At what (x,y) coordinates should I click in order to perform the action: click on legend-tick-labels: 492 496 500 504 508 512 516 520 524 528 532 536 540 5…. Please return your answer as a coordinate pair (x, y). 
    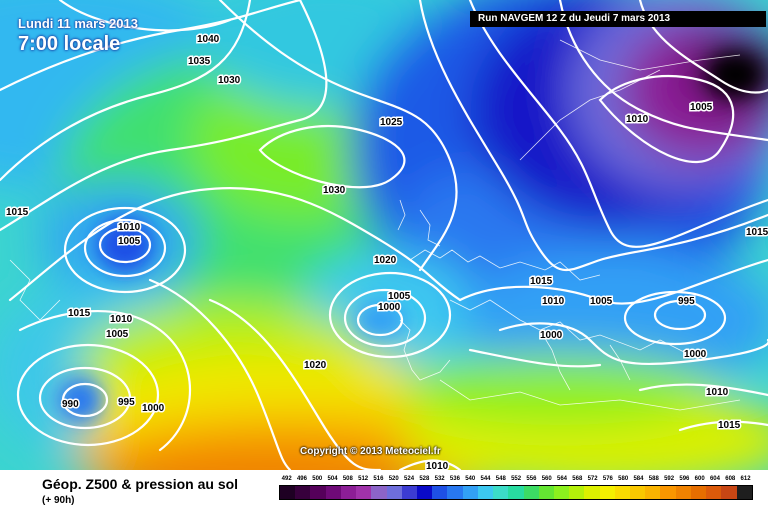
    Looking at the image, I should click on (516, 479).